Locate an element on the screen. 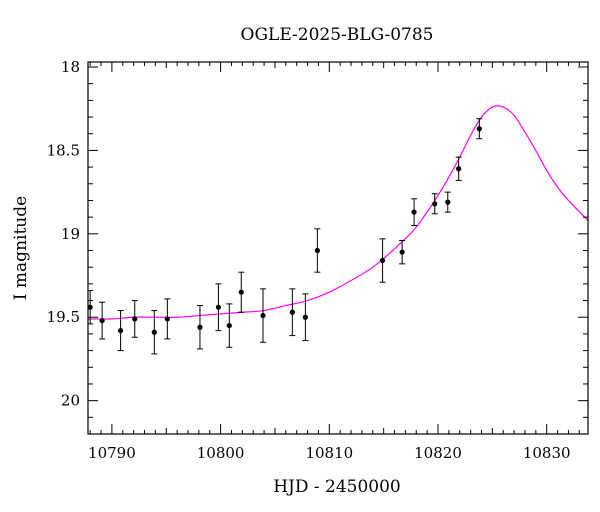 The image size is (600, 512). x-tick-label: 10790 is located at coordinates (112, 453).